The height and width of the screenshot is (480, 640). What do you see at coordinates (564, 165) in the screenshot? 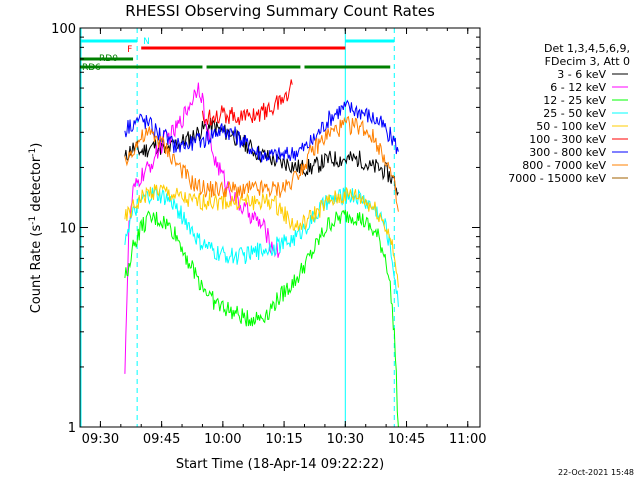
I see `legend-label: 800 - 7000 keV` at bounding box center [564, 165].